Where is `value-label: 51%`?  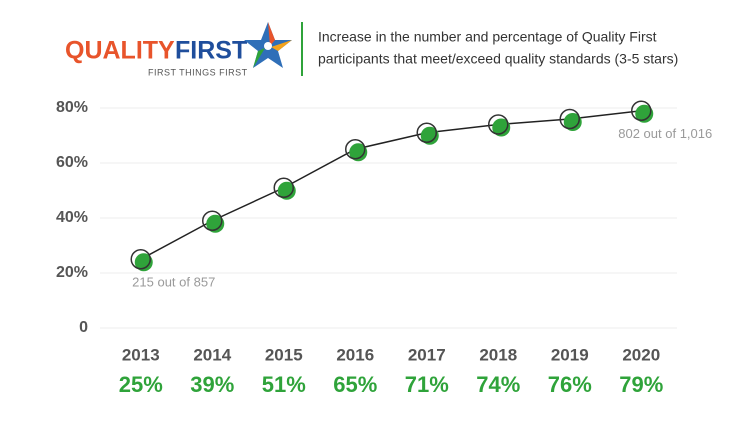 value-label: 51% is located at coordinates (284, 384).